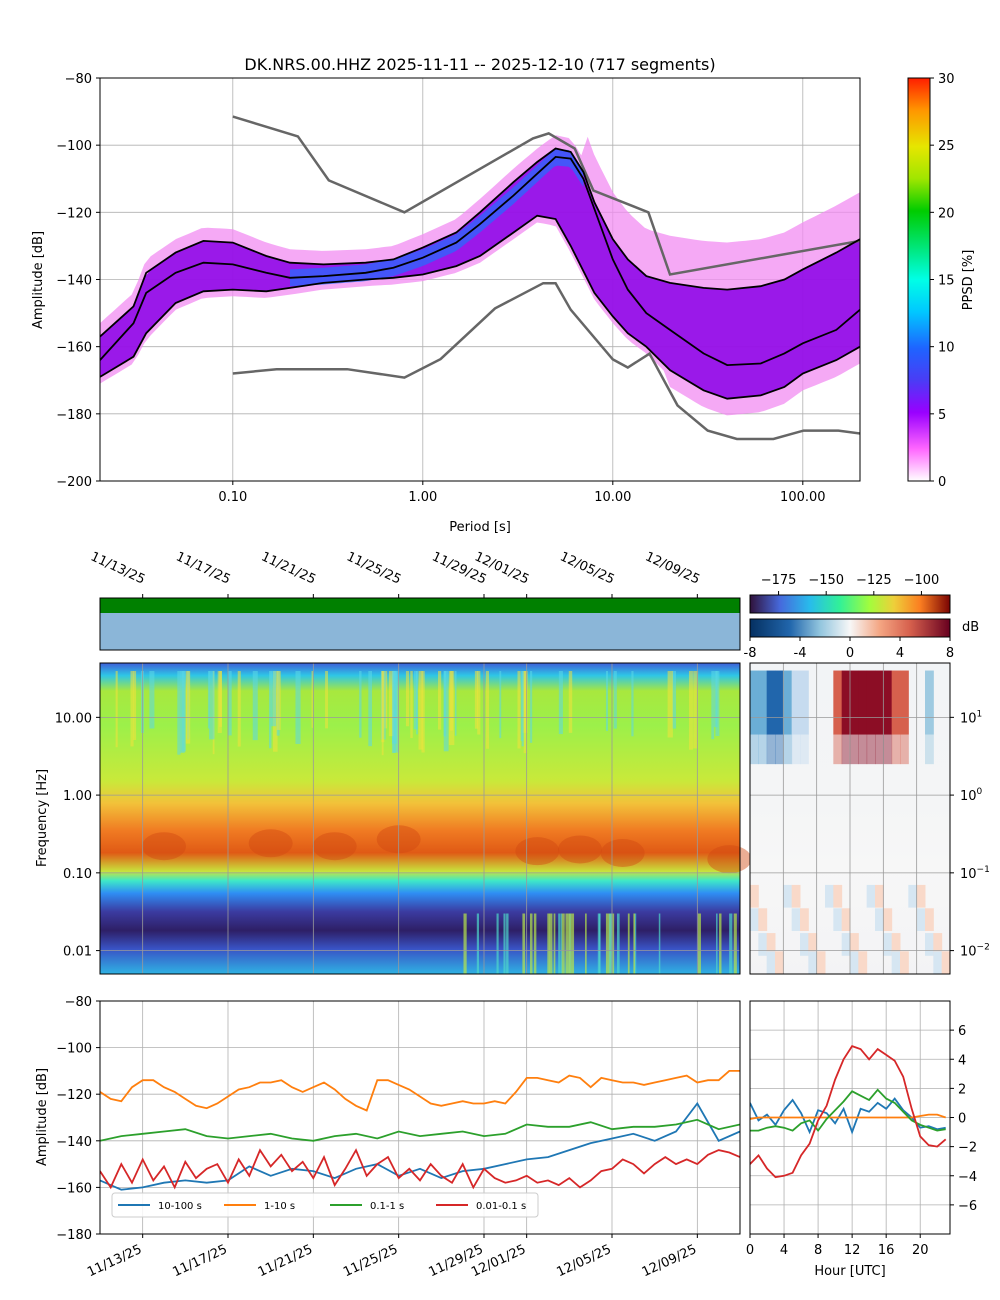 The image size is (1000, 1300). What do you see at coordinates (279, 1206) in the screenshot?
I see `legend-label: 1-10 s` at bounding box center [279, 1206].